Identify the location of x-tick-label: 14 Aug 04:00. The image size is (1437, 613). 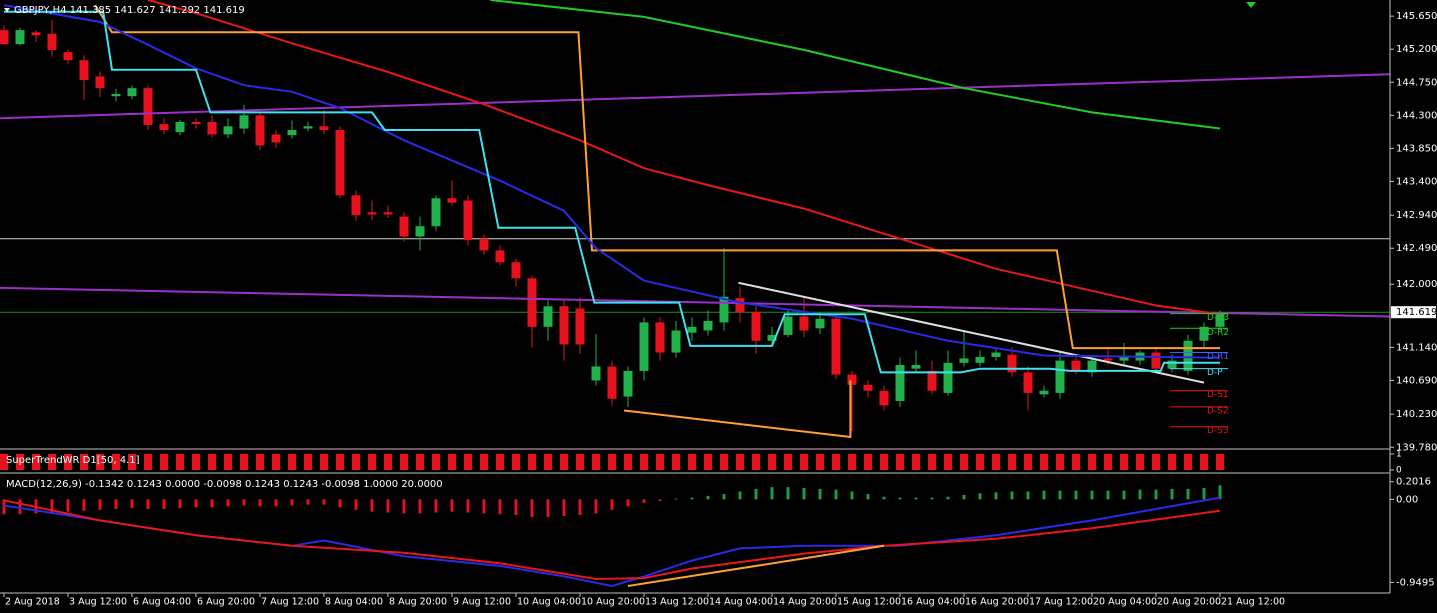
(741, 602).